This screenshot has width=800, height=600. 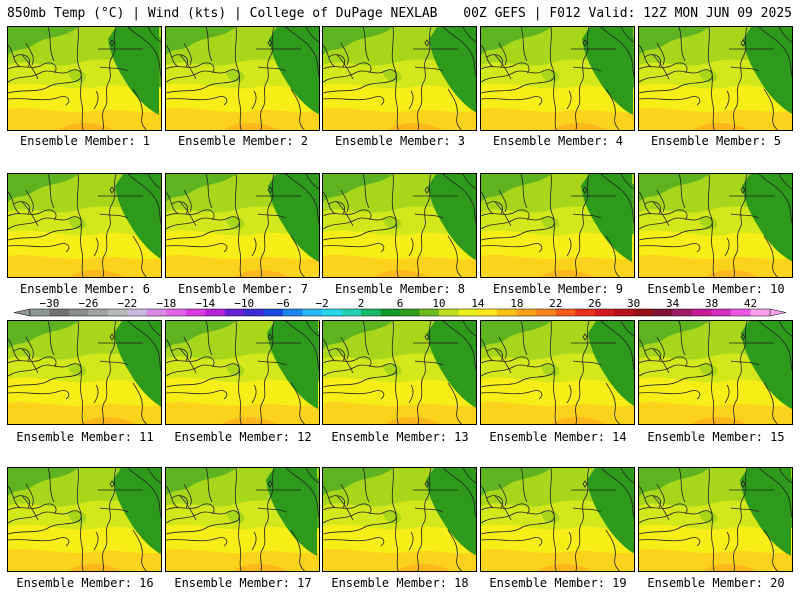 What do you see at coordinates (555, 303) in the screenshot?
I see `colorbar-tick-label: 22` at bounding box center [555, 303].